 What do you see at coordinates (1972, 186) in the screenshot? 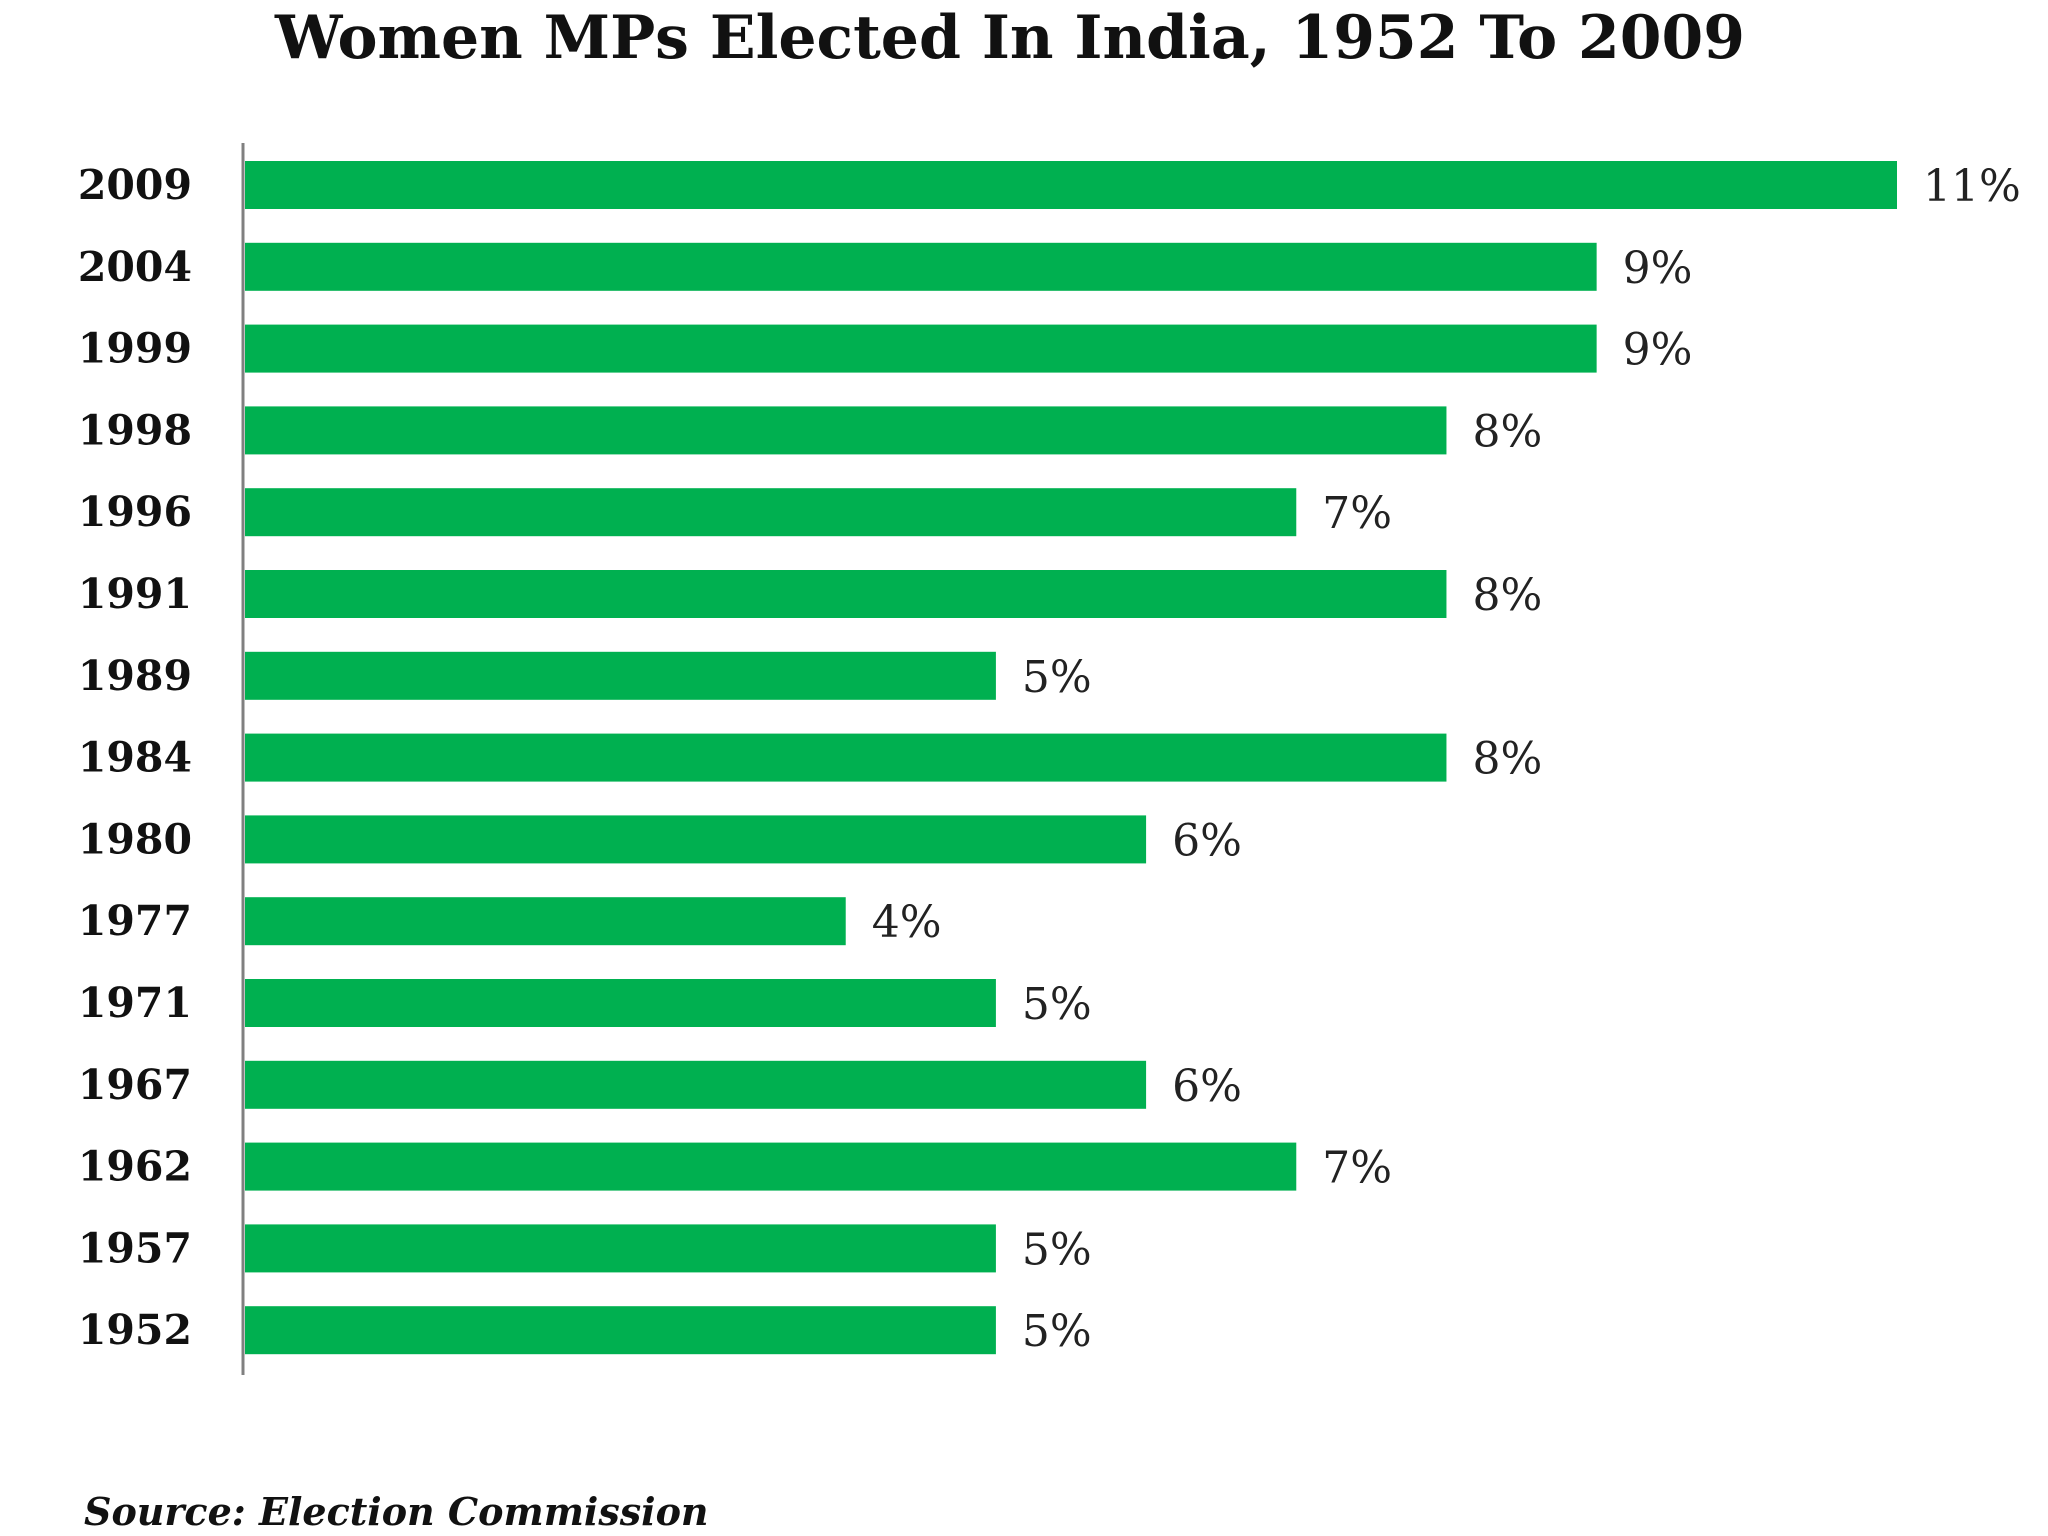
I see `value-label-2009: 11%` at bounding box center [1972, 186].